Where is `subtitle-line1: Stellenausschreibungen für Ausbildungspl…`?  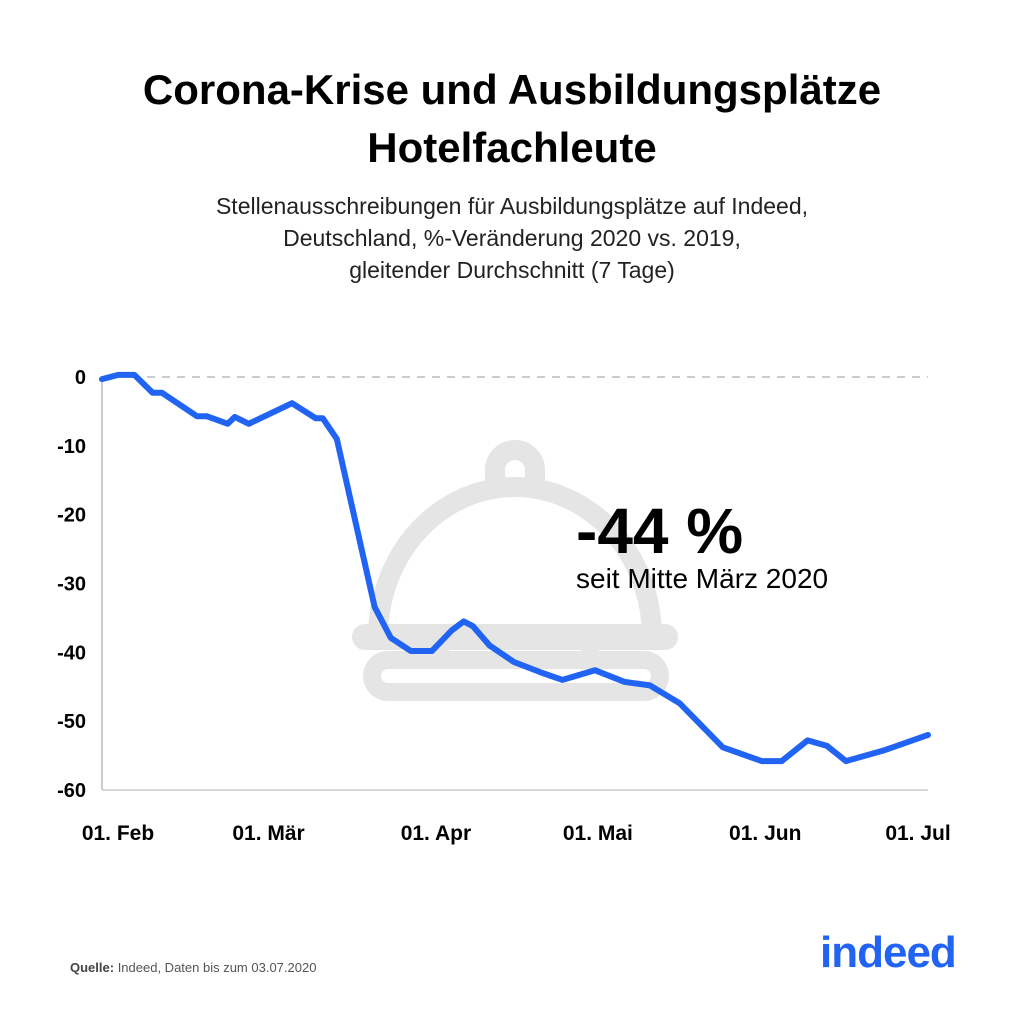 subtitle-line1: Stellenausschreibungen für Ausbildungspl… is located at coordinates (512, 206).